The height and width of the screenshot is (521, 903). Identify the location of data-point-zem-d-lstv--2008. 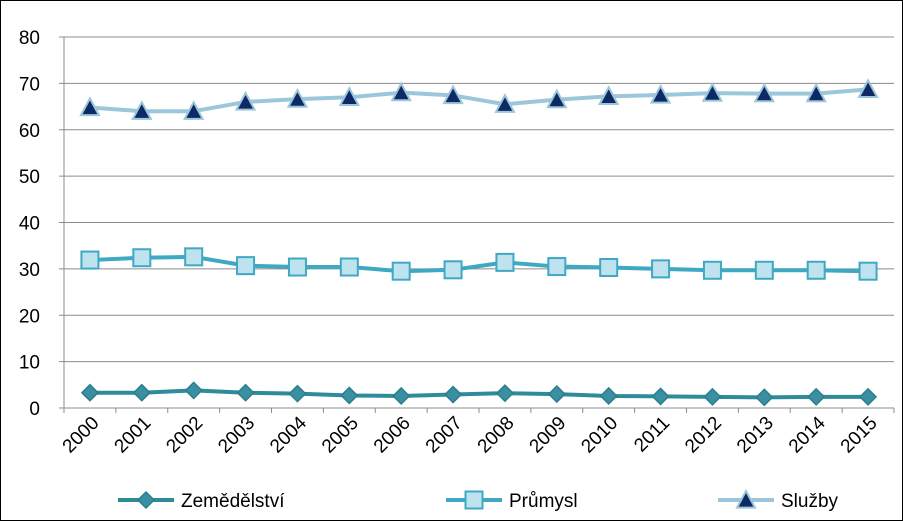
(504, 393).